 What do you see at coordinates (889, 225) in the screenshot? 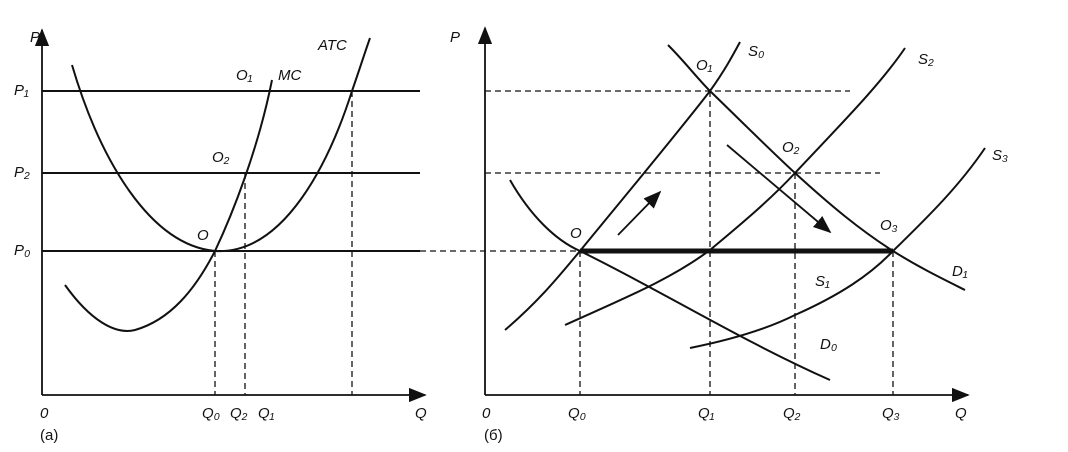
I see `point-label: O₃` at bounding box center [889, 225].